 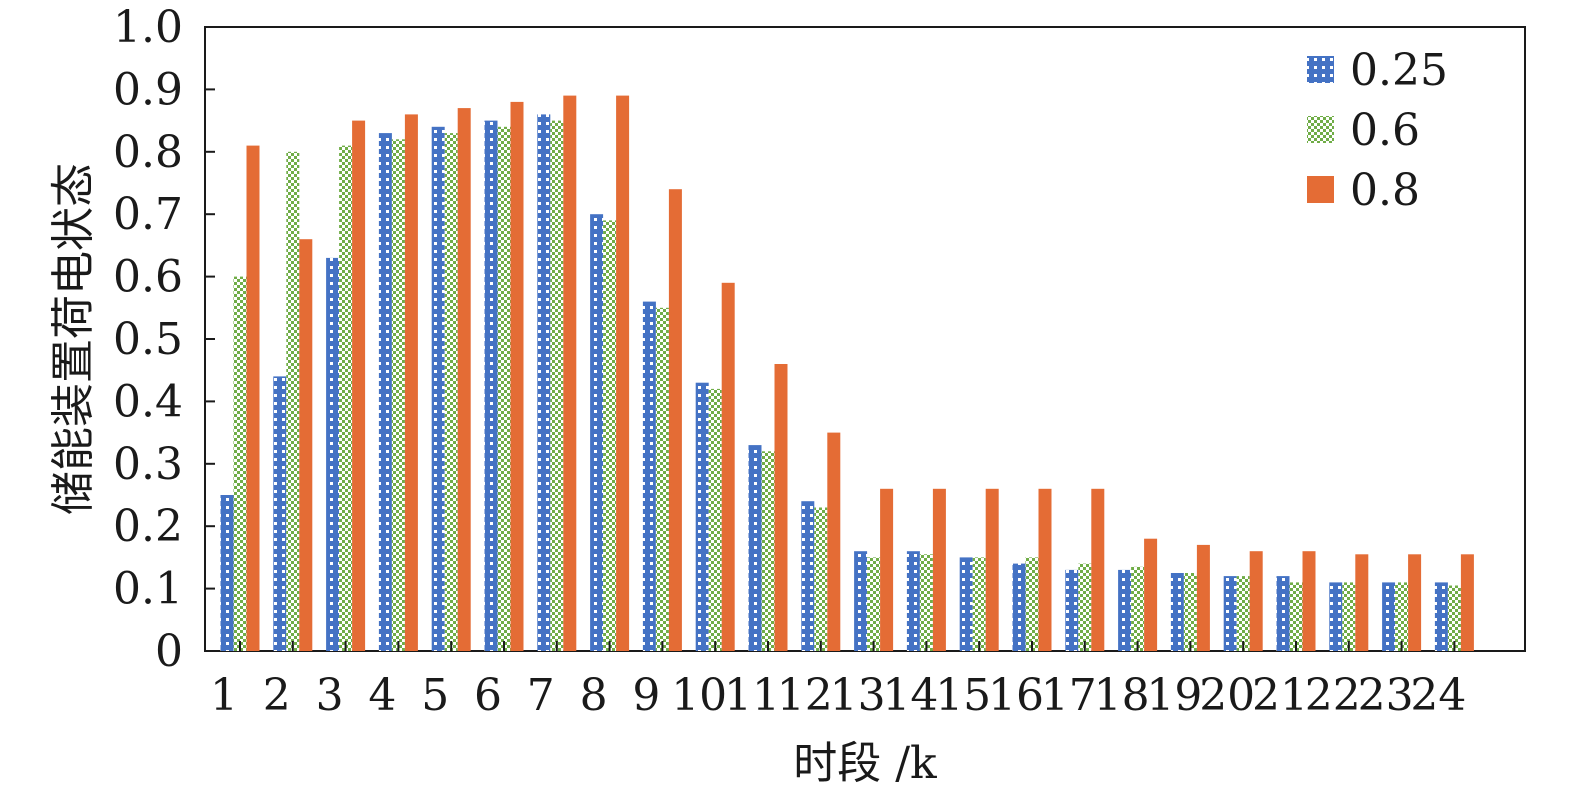 What do you see at coordinates (1385, 130) in the screenshot?
I see `legend-label-0.6: 0.6` at bounding box center [1385, 130].